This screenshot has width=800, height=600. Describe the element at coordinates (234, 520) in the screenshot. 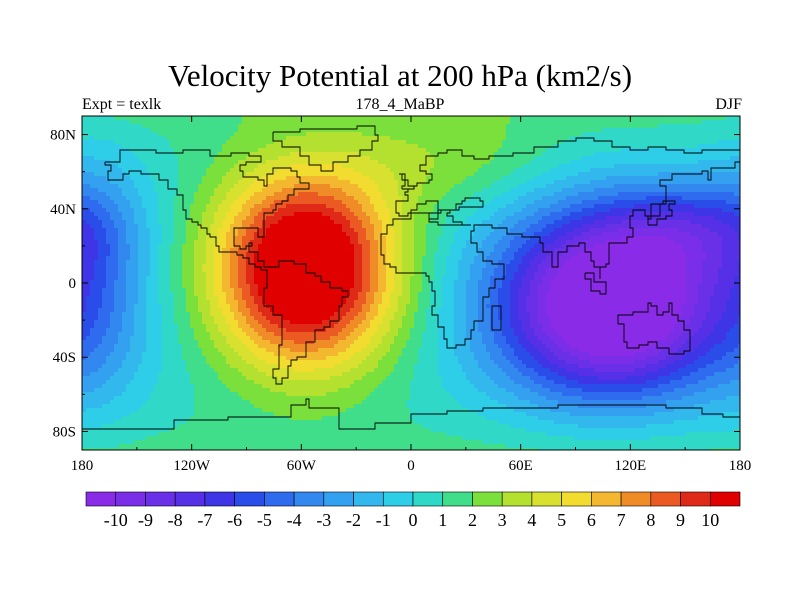

I see `colorbar-label: -6` at that location.